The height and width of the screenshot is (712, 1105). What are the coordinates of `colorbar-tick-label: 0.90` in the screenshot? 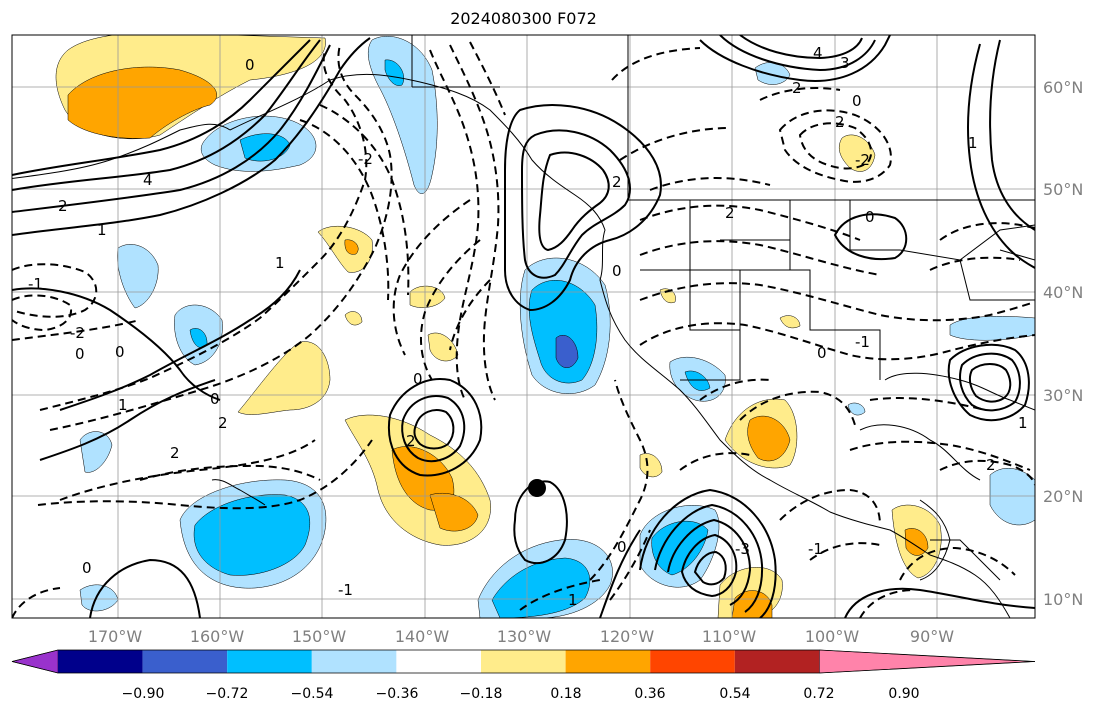 It's located at (903, 694).